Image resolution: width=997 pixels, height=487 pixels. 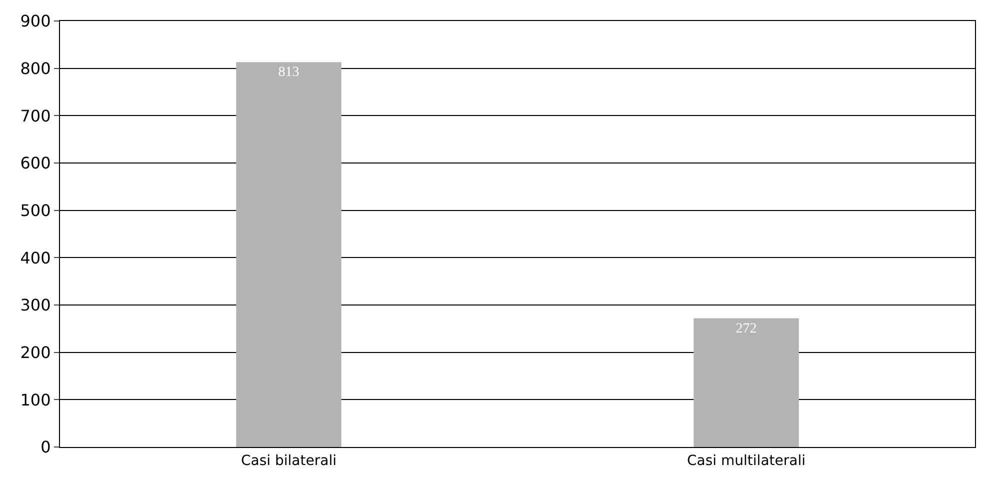 I want to click on y-tick-label: 300, so click(x=35, y=305).